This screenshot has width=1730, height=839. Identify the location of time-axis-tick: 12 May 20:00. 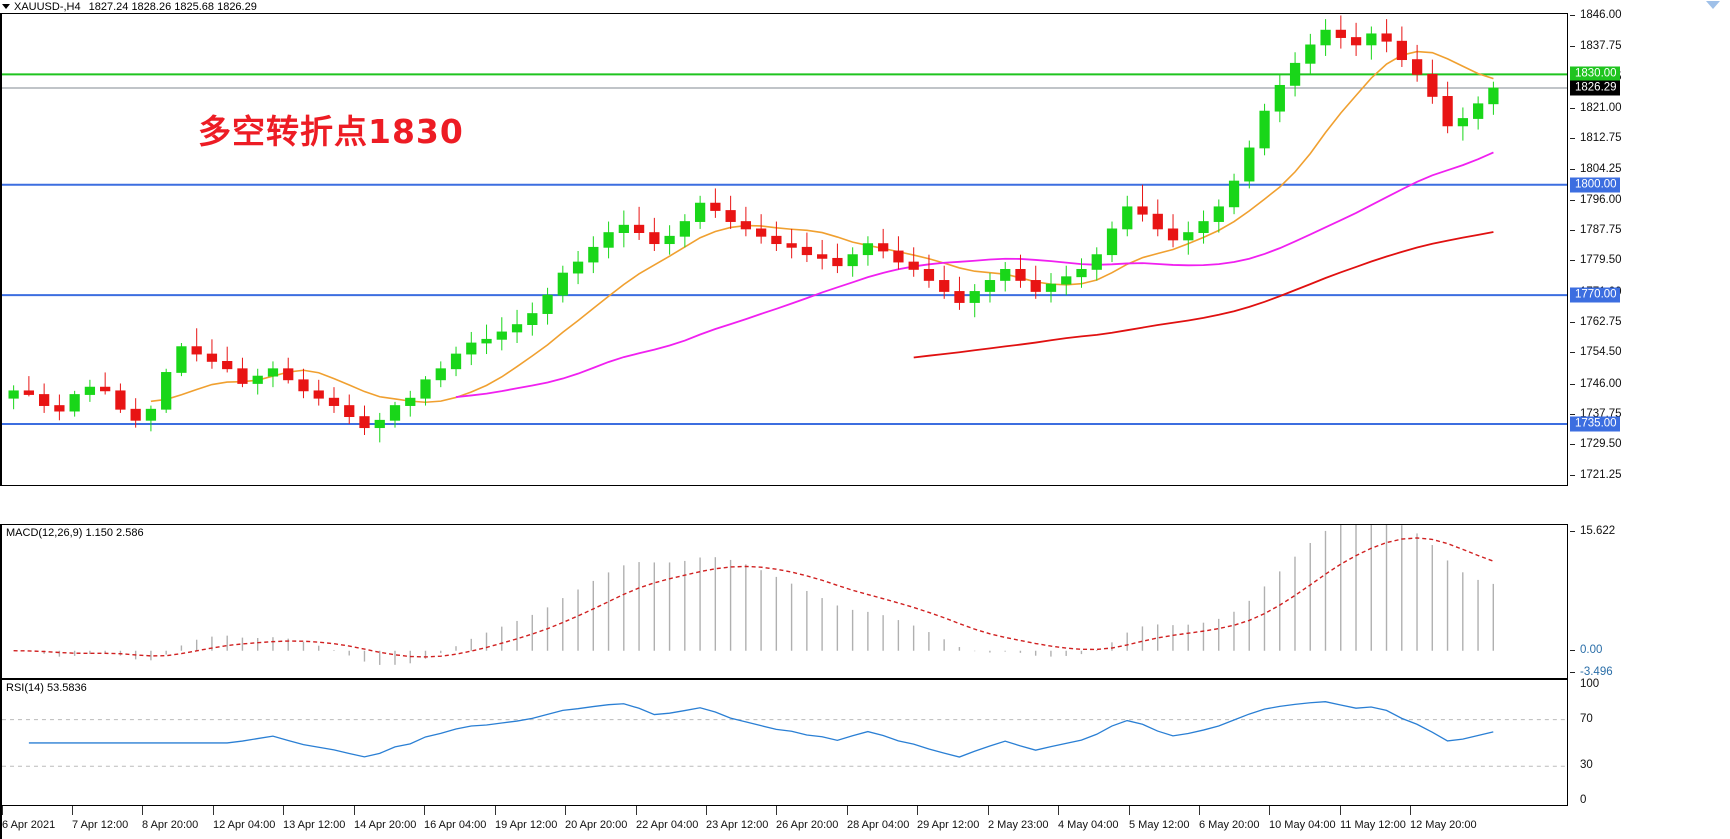
(1443, 818).